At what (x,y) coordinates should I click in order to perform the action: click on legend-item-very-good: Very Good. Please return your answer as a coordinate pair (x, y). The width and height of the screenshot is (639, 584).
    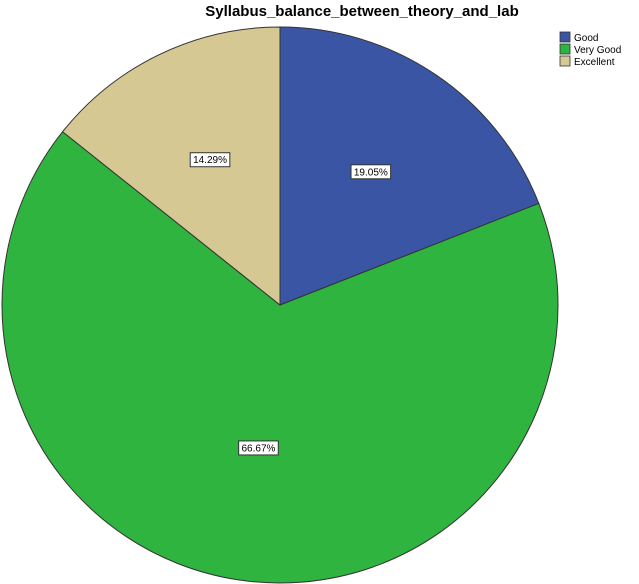
    Looking at the image, I should click on (590, 49).